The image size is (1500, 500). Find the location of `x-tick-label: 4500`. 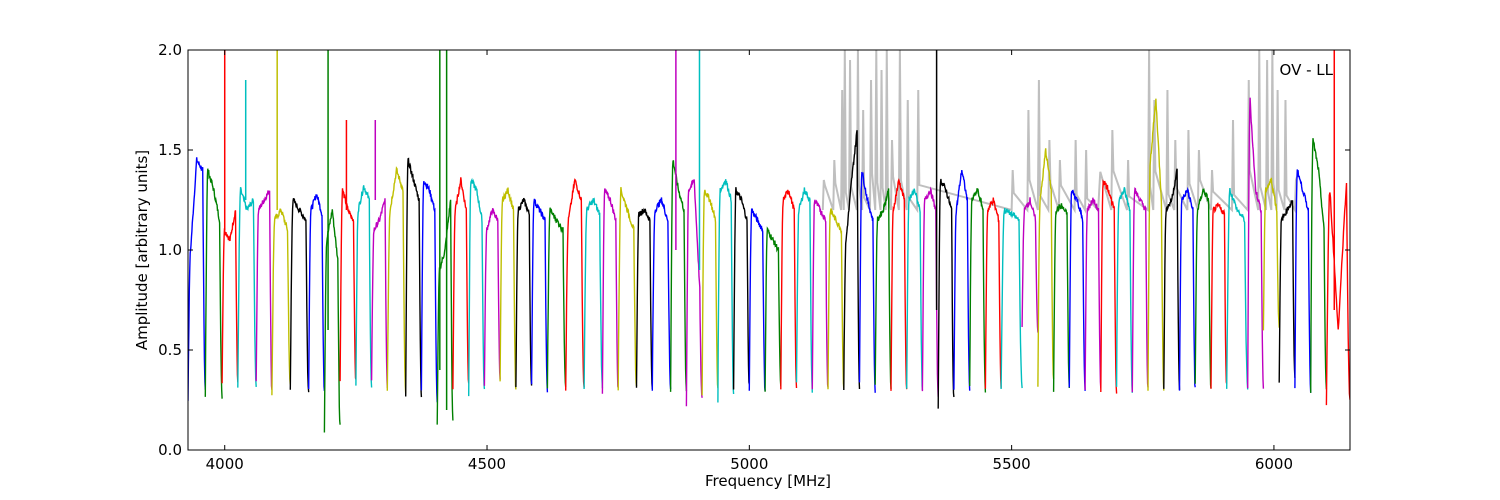

x-tick-label: 4500 is located at coordinates (487, 464).